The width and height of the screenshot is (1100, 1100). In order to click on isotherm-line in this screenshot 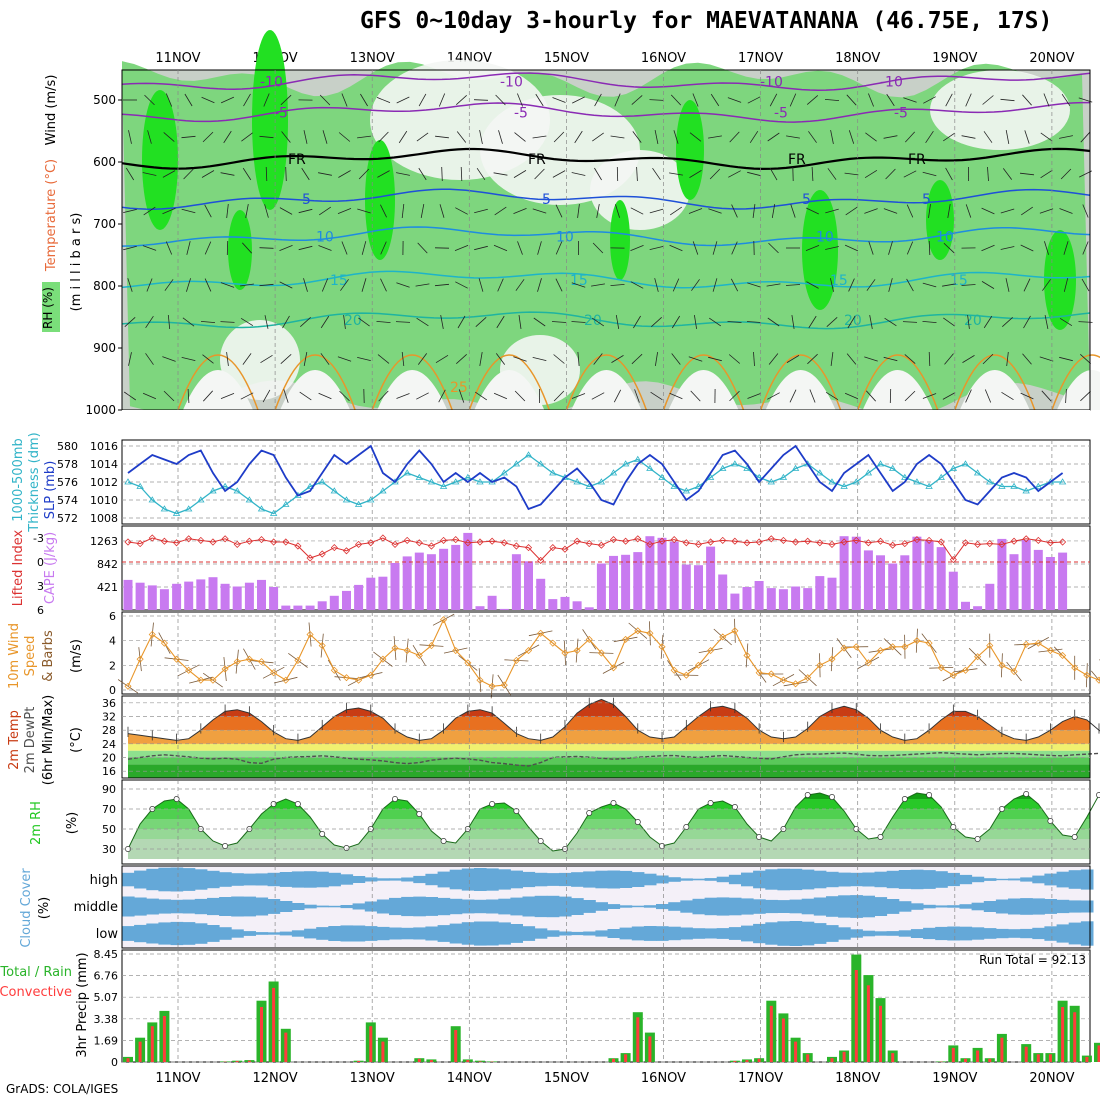, I will do `click(605, 112)`.